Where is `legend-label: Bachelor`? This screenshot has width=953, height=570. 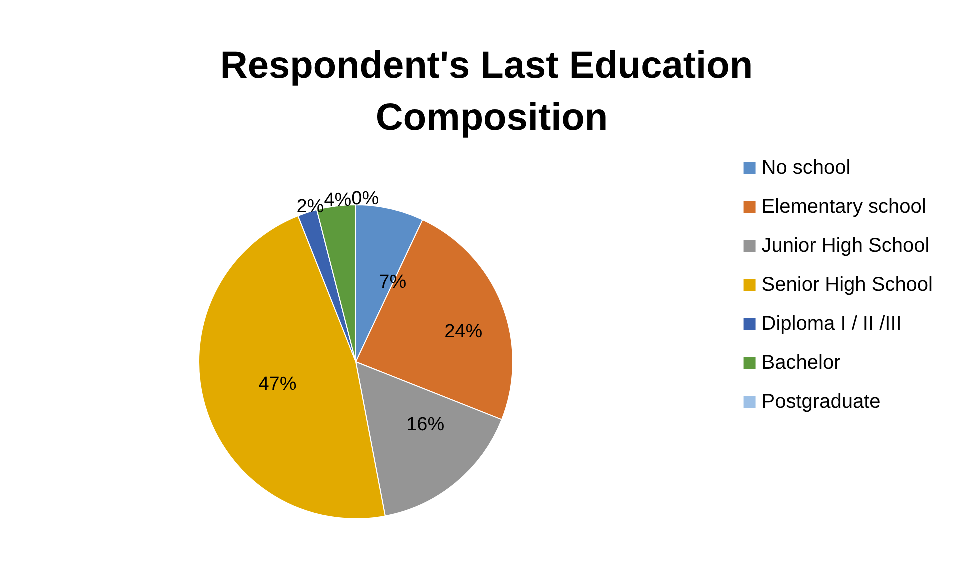 legend-label: Bachelor is located at coordinates (802, 363).